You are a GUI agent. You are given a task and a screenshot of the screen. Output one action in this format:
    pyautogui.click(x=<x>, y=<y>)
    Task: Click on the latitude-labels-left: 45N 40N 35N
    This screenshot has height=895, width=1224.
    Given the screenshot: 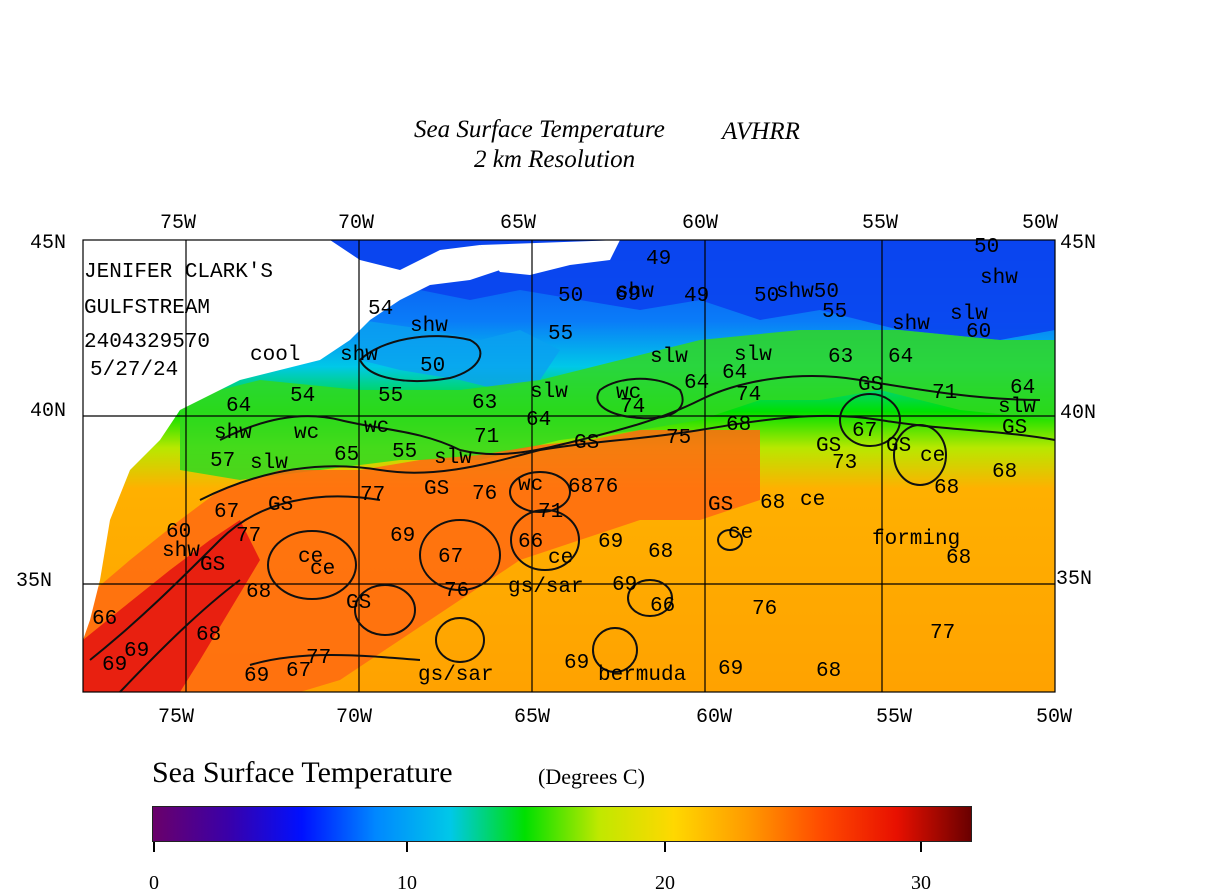 What is the action you would take?
    pyautogui.click(x=41, y=412)
    